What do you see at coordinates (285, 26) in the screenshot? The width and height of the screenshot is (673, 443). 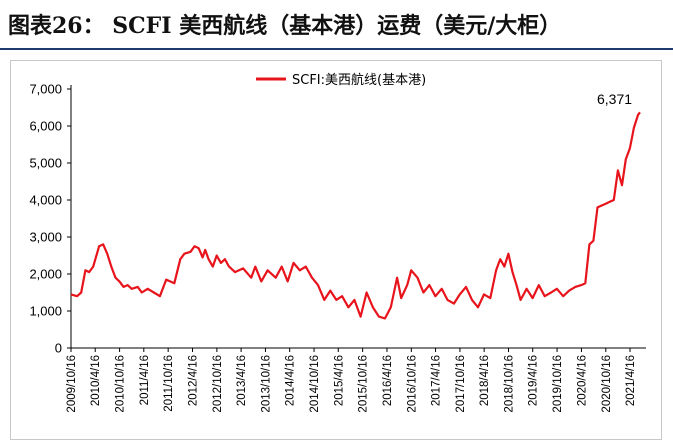 I see `figure-title: 图表26： SCFI 美西航线（基本港）运费（美元/大柜）` at bounding box center [285, 26].